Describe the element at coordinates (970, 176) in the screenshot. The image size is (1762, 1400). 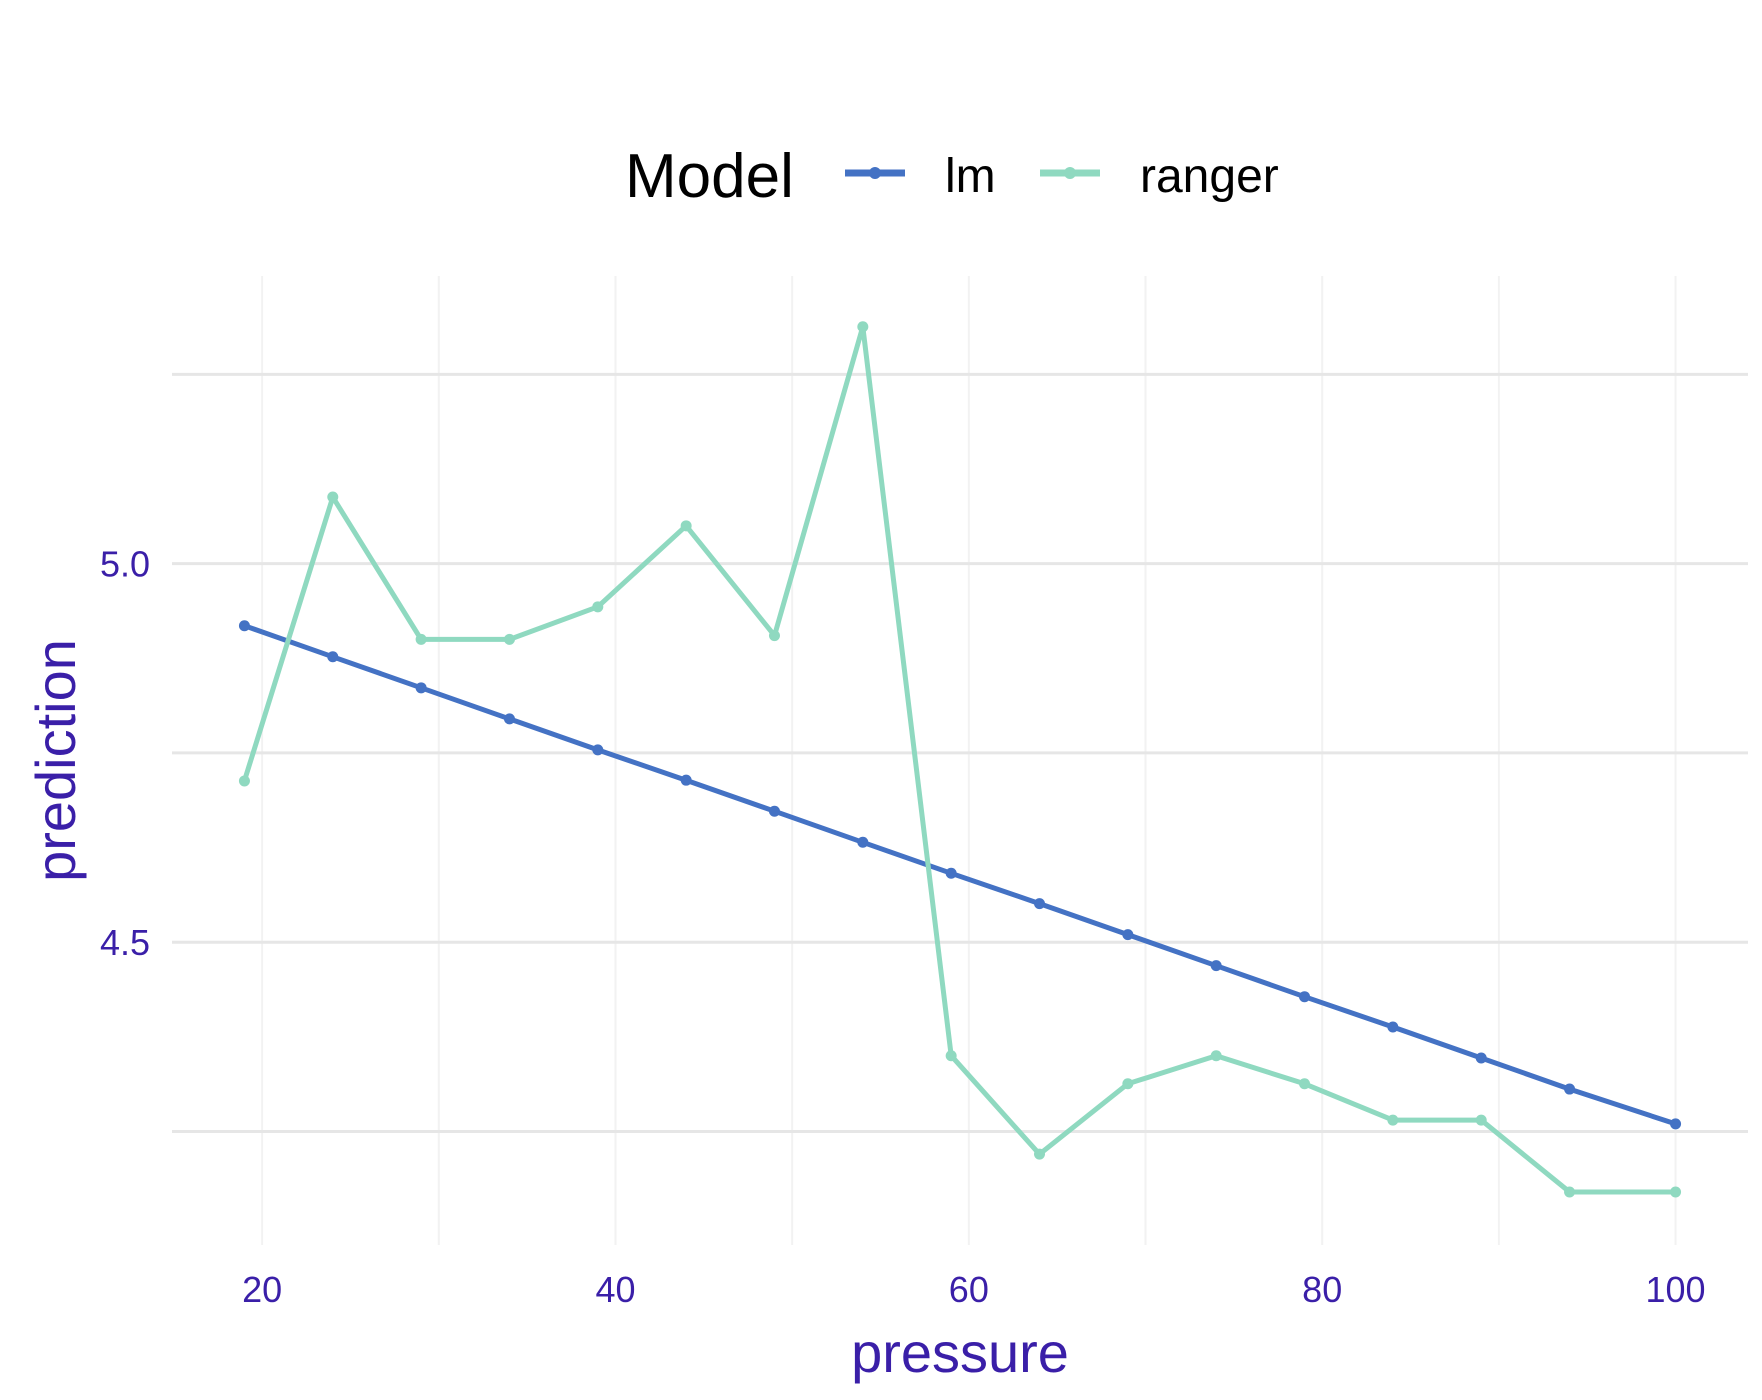
I see `legend-label-lm: lm` at that location.